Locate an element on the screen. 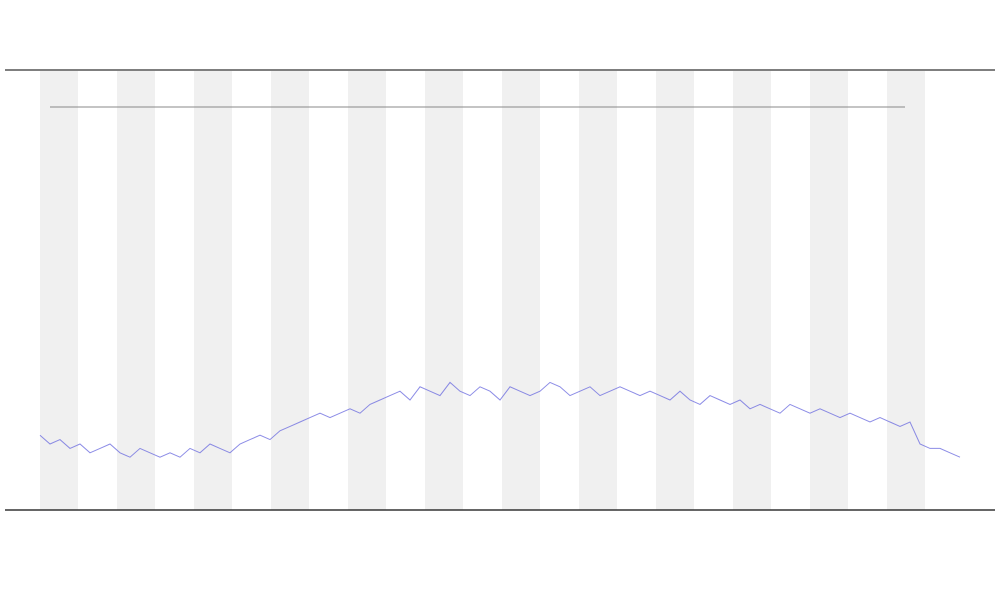  line-series is located at coordinates (500, 419).